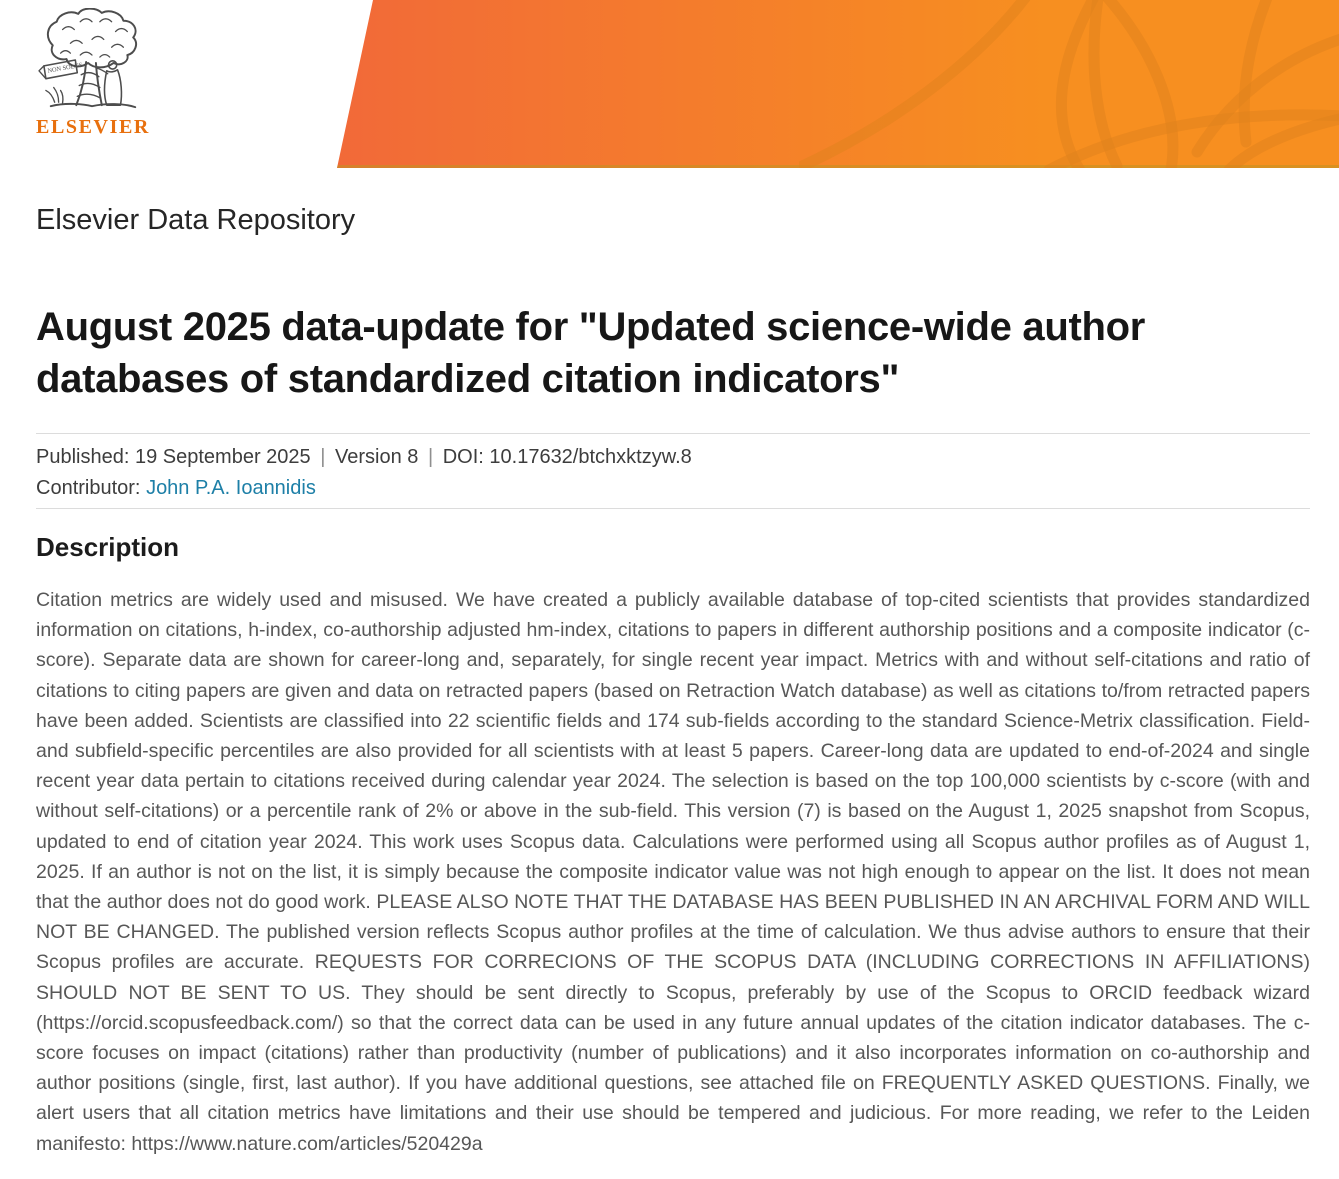 Image resolution: width=1339 pixels, height=1179 pixels. I want to click on divider-top, so click(673, 433).